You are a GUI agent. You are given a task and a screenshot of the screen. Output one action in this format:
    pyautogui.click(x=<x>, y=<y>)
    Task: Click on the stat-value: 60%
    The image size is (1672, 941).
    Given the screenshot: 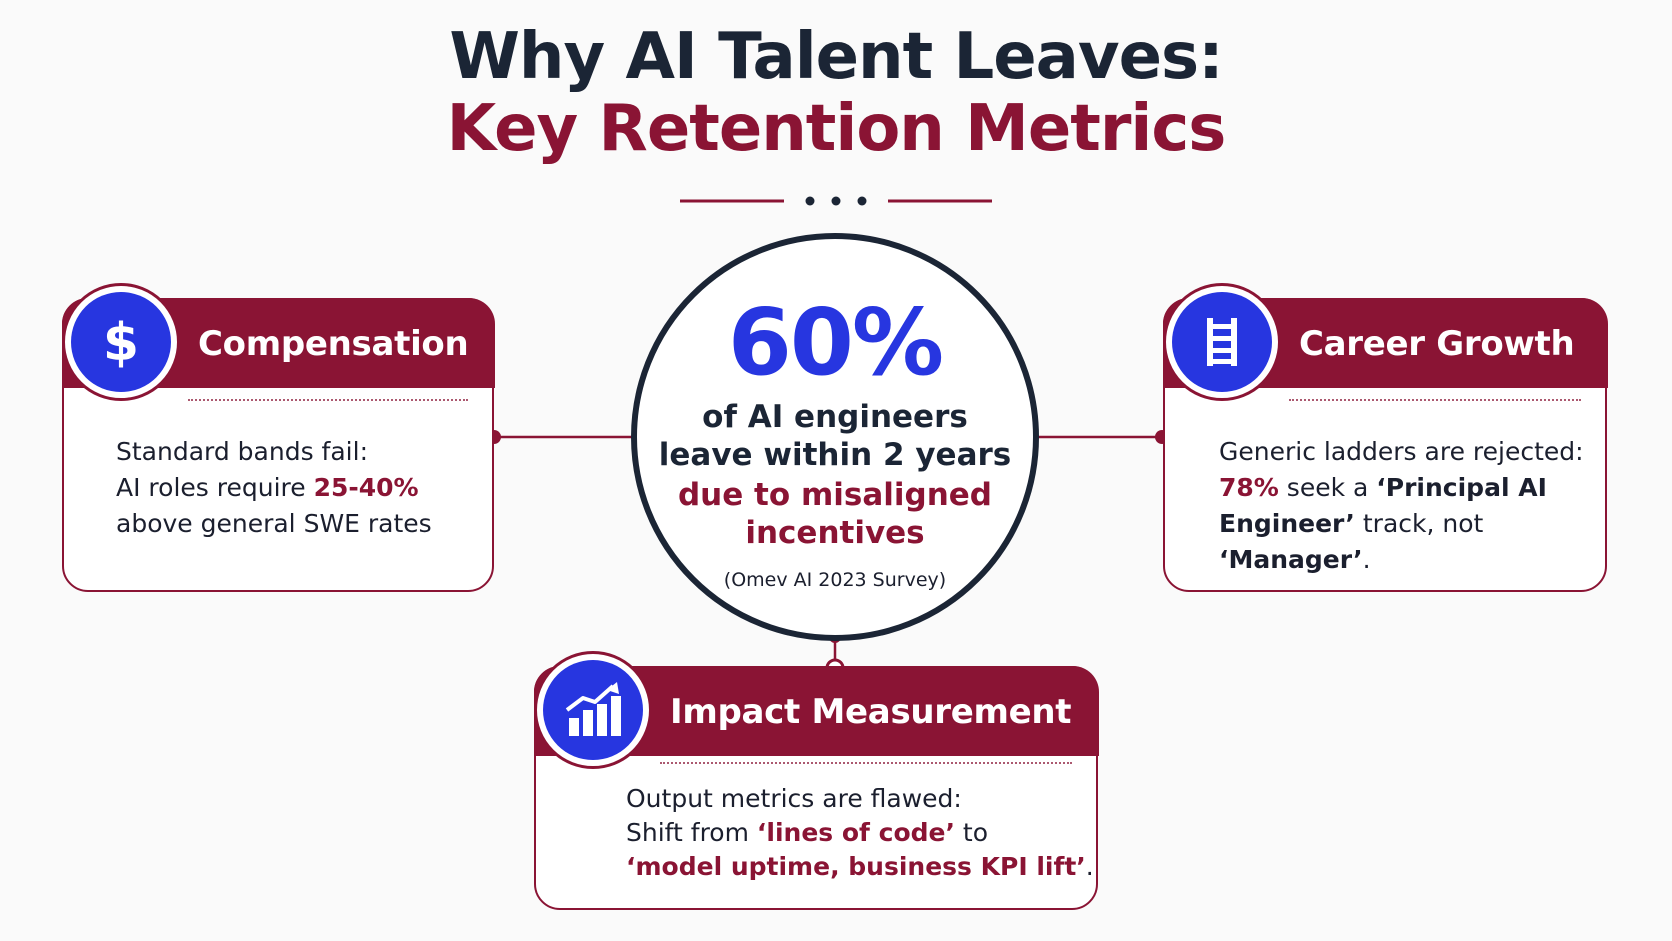 What is the action you would take?
    pyautogui.click(x=835, y=342)
    